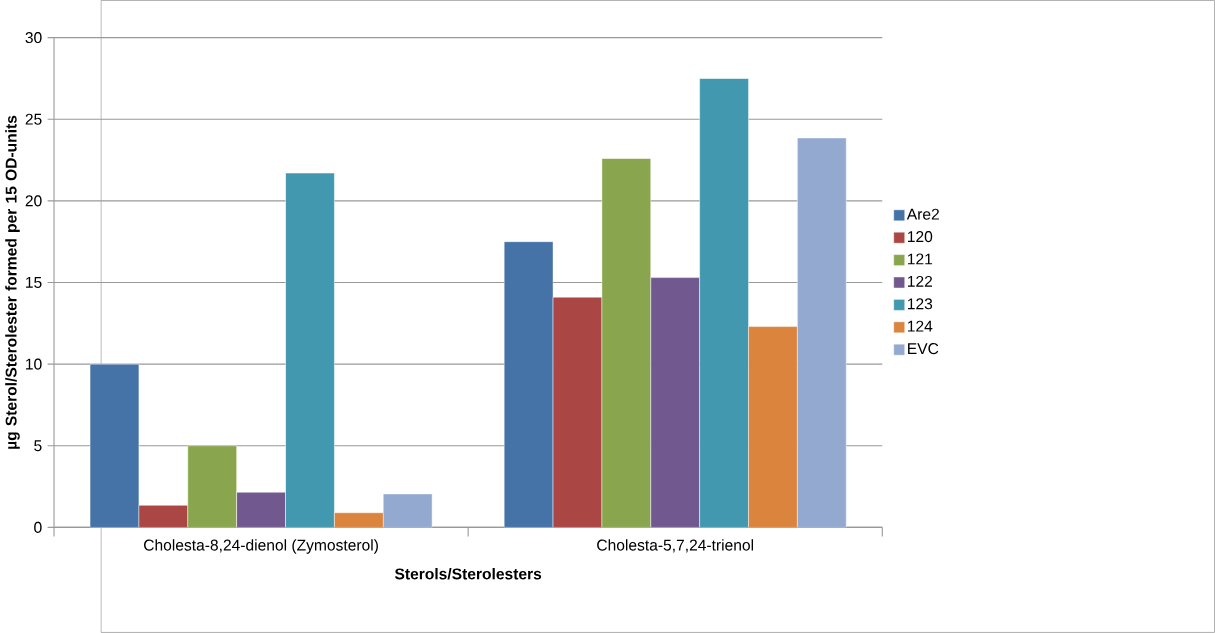 This screenshot has width=1215, height=633. Describe the element at coordinates (920, 237) in the screenshot. I see `legend-label: 120` at that location.